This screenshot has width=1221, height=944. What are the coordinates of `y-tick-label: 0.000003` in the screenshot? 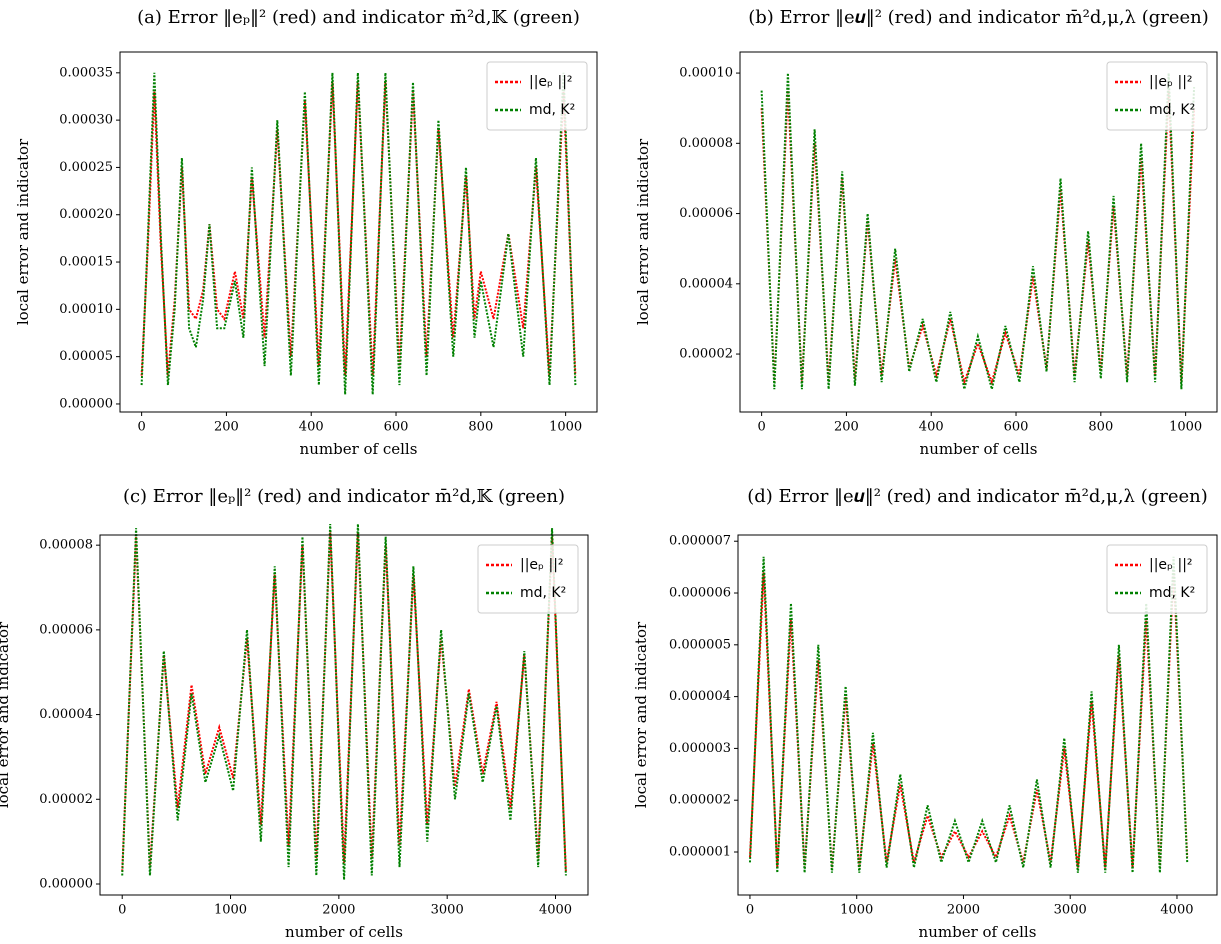 It's located at (700, 748).